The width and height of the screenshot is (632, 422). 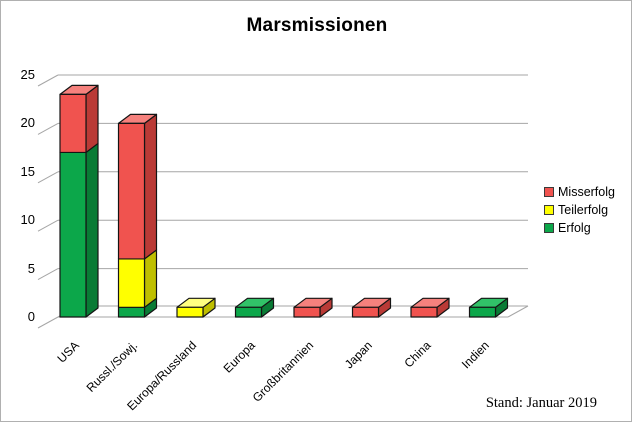 I want to click on legend-item-teilerfolg: Teilerfolg, so click(x=579, y=210).